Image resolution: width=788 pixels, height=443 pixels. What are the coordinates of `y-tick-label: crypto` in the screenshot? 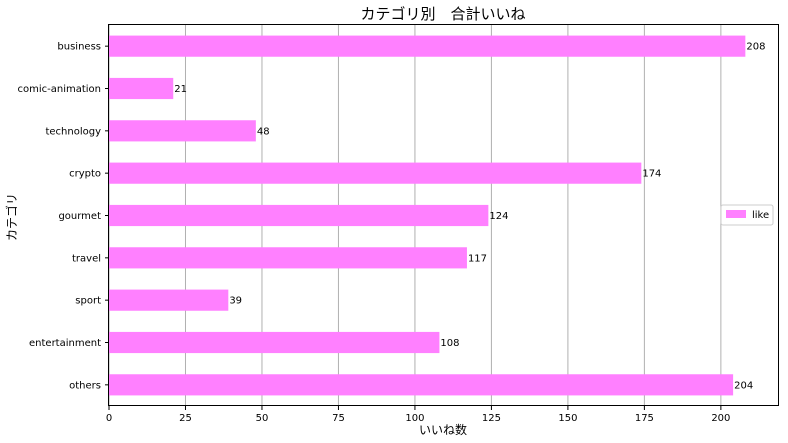 It's located at (85, 174).